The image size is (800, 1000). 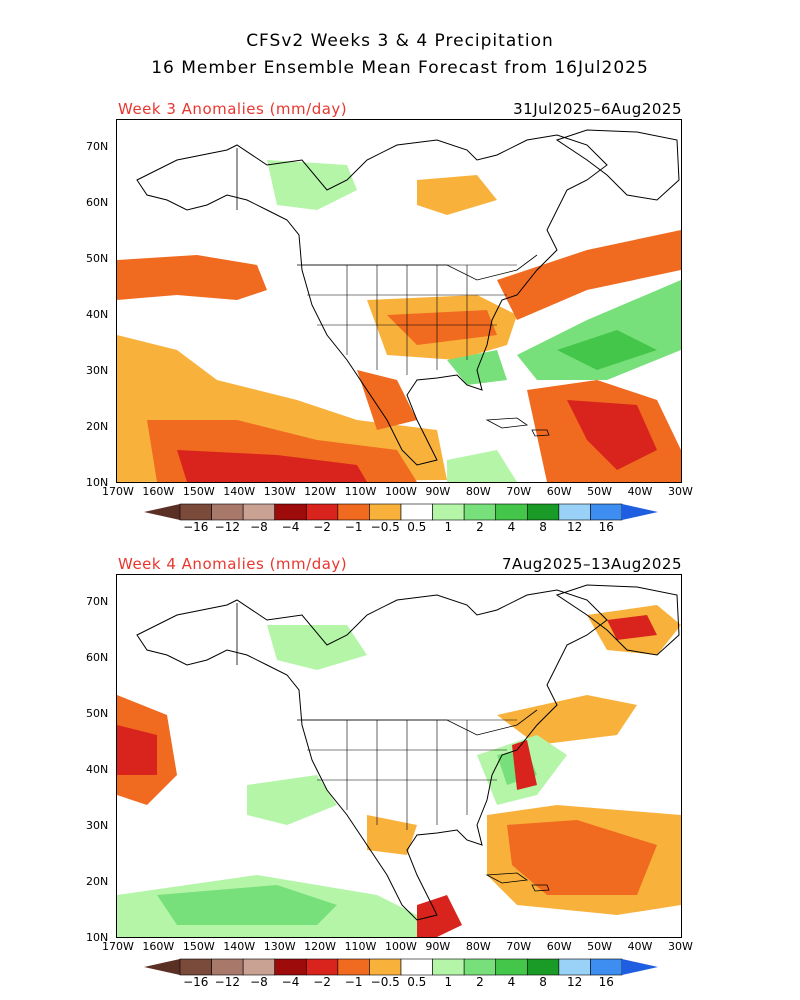 What do you see at coordinates (97, 482) in the screenshot?
I see `lat-tick-label: 10N` at bounding box center [97, 482].